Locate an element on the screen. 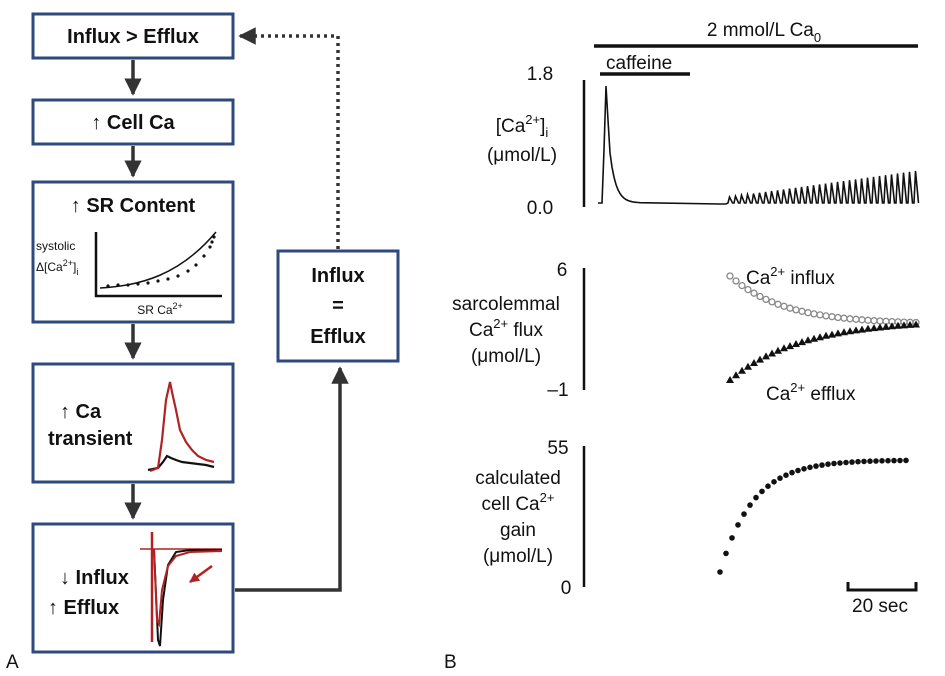  ca0-label: 2 mmol/L Ca0 is located at coordinates (764, 32).